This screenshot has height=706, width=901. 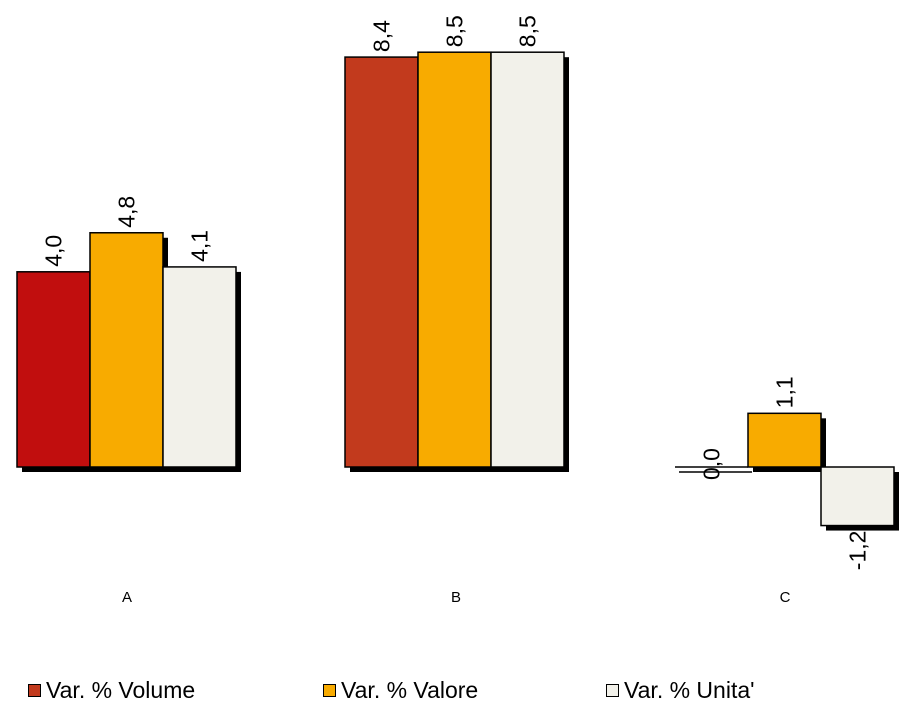 What do you see at coordinates (382, 36) in the screenshot?
I see `data-label-1-0: 8,4` at bounding box center [382, 36].